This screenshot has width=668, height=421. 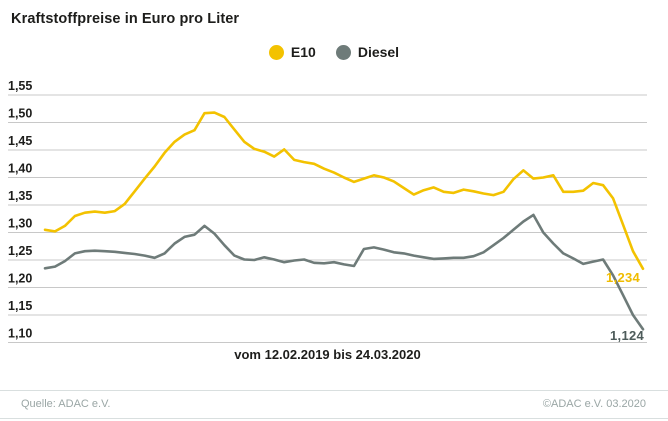 I want to click on legend-label-e10: E10, so click(x=303, y=52).